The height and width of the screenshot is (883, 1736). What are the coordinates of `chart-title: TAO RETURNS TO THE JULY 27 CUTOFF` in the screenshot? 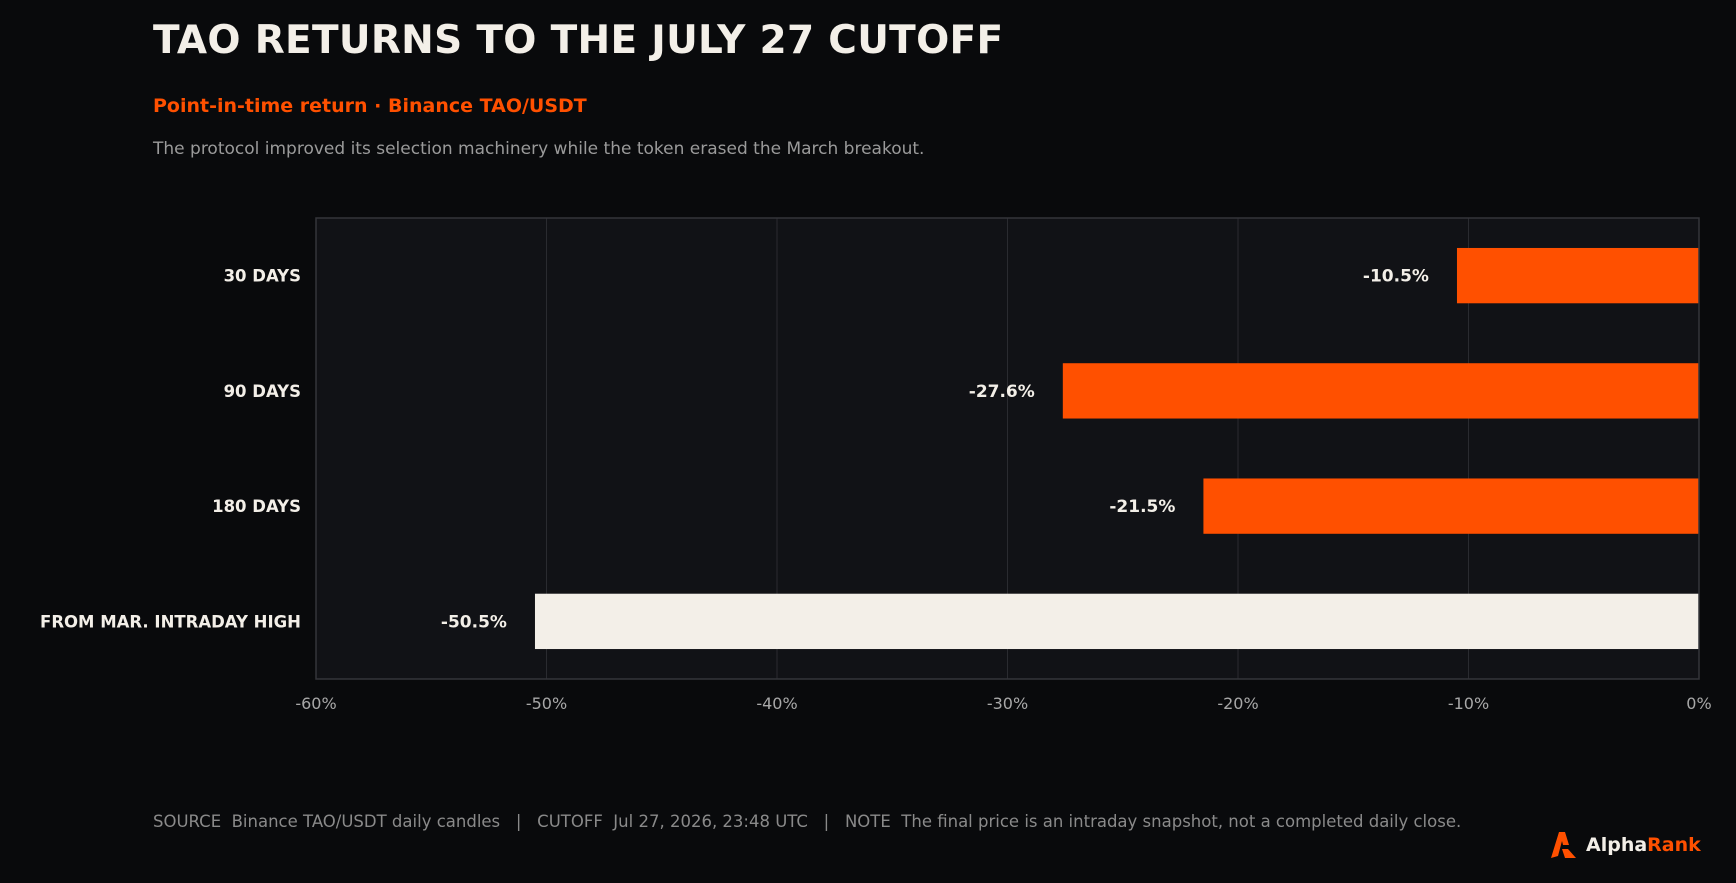 It's located at (578, 40).